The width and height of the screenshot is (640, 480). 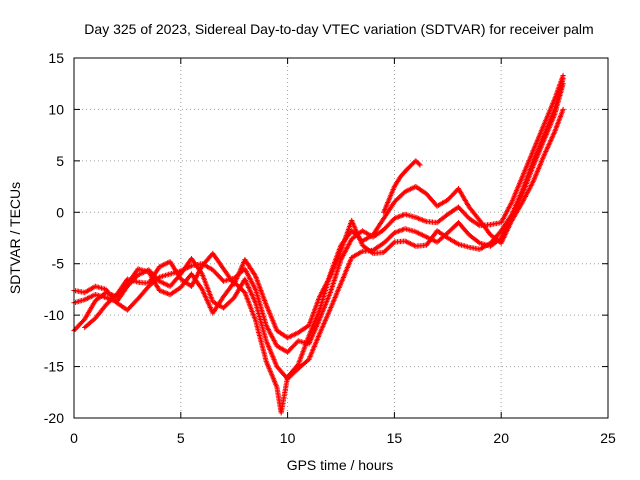 What do you see at coordinates (54, 367) in the screenshot?
I see `y-tick-label: -15` at bounding box center [54, 367].